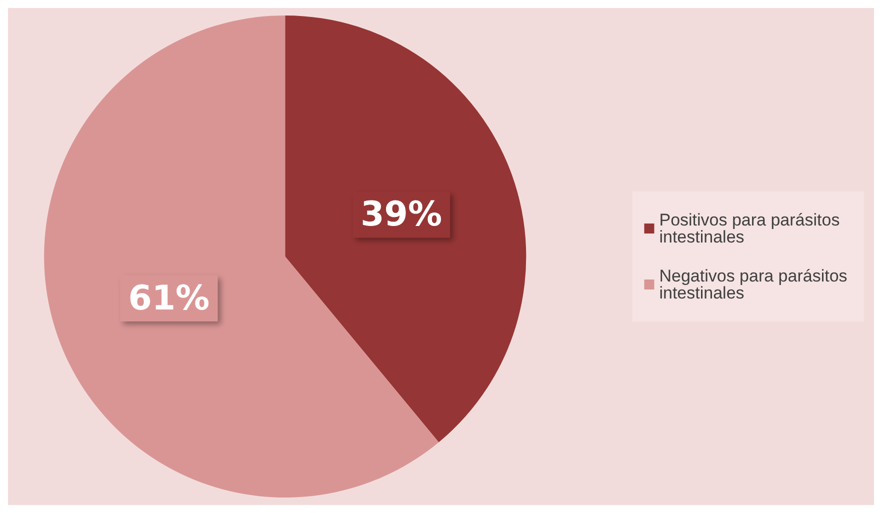 Image resolution: width=882 pixels, height=513 pixels. What do you see at coordinates (401, 214) in the screenshot?
I see `data-label: 39%` at bounding box center [401, 214].